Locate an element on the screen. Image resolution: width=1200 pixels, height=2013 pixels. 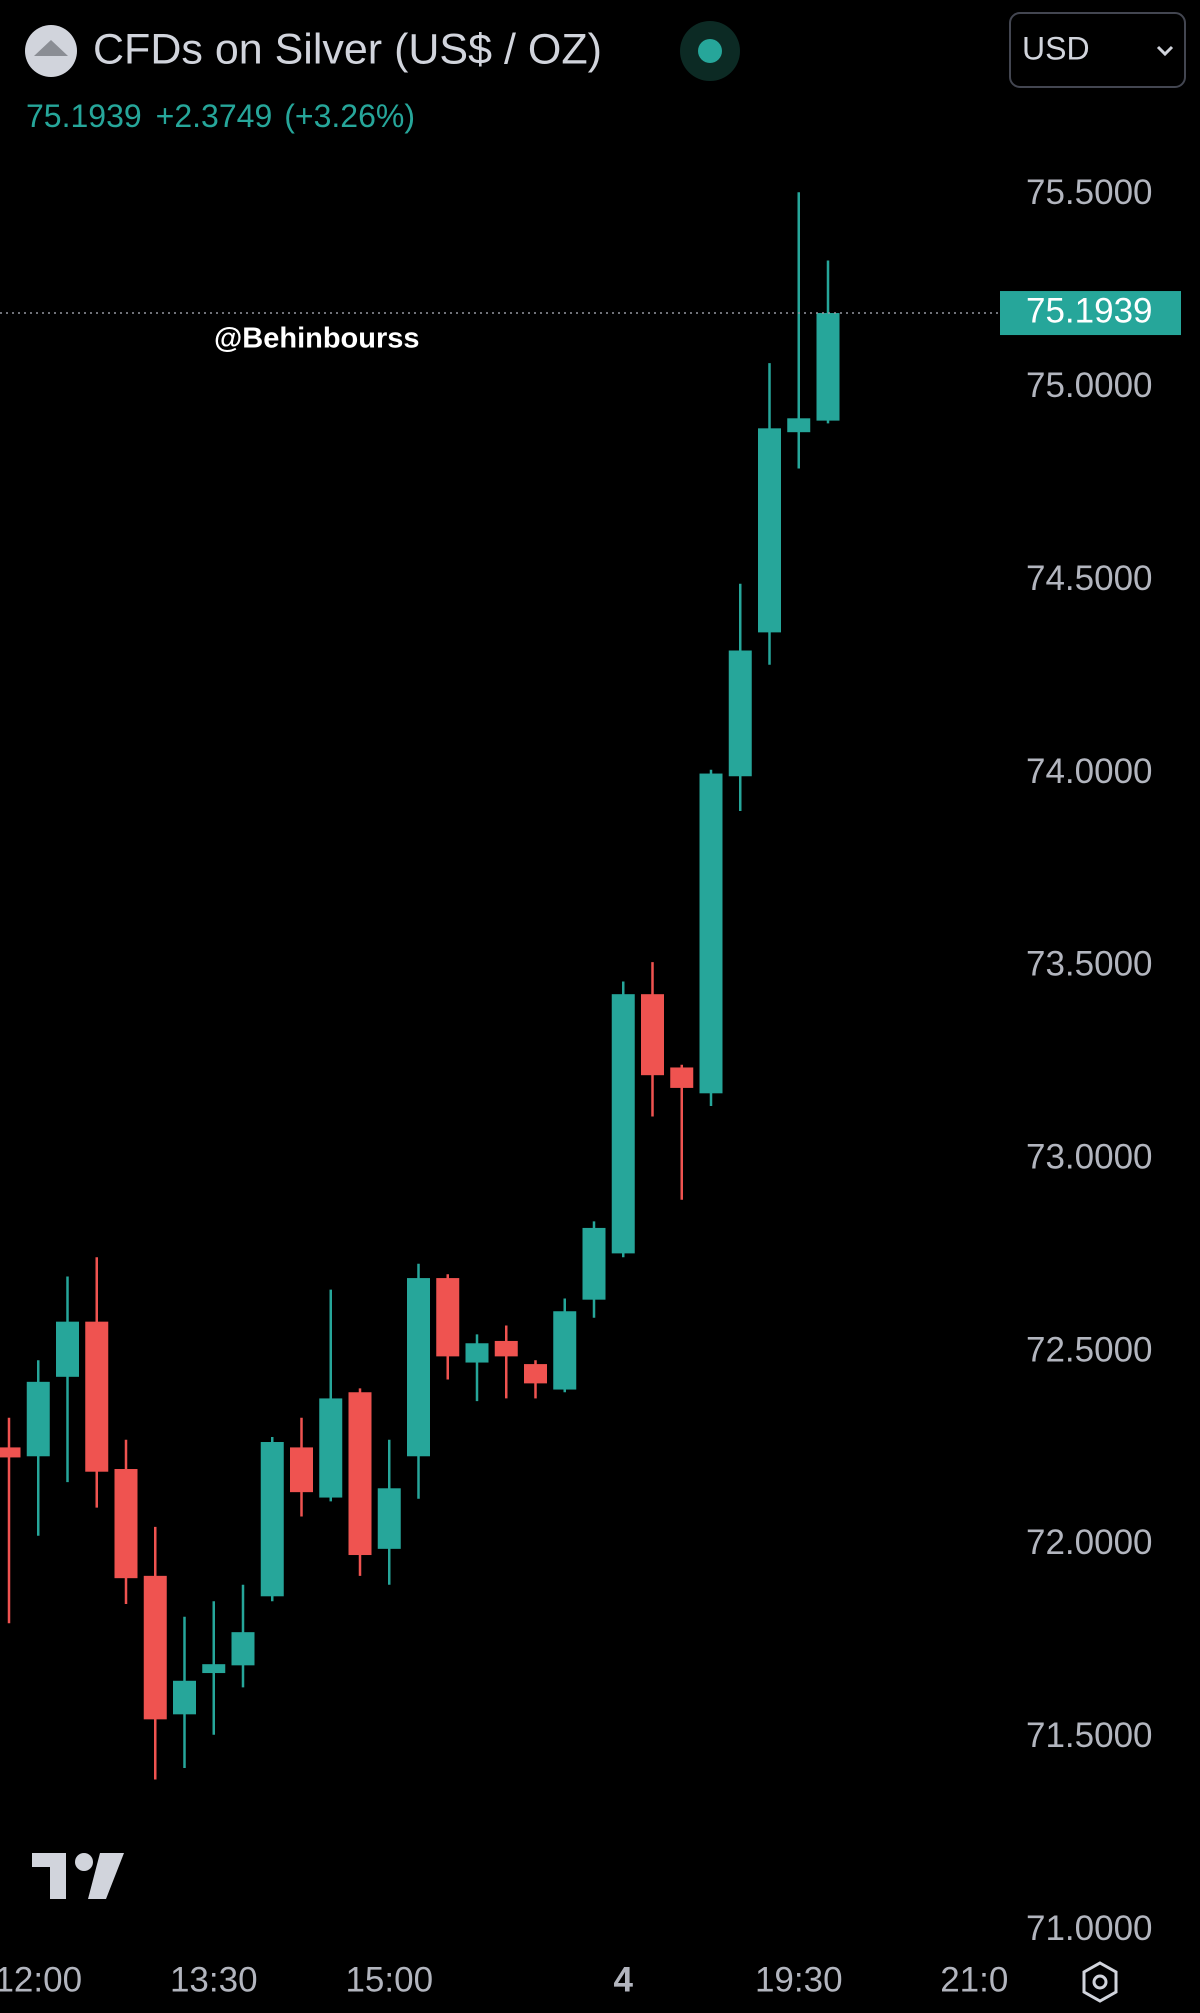
quote-price: 75.1939 is located at coordinates (84, 116).